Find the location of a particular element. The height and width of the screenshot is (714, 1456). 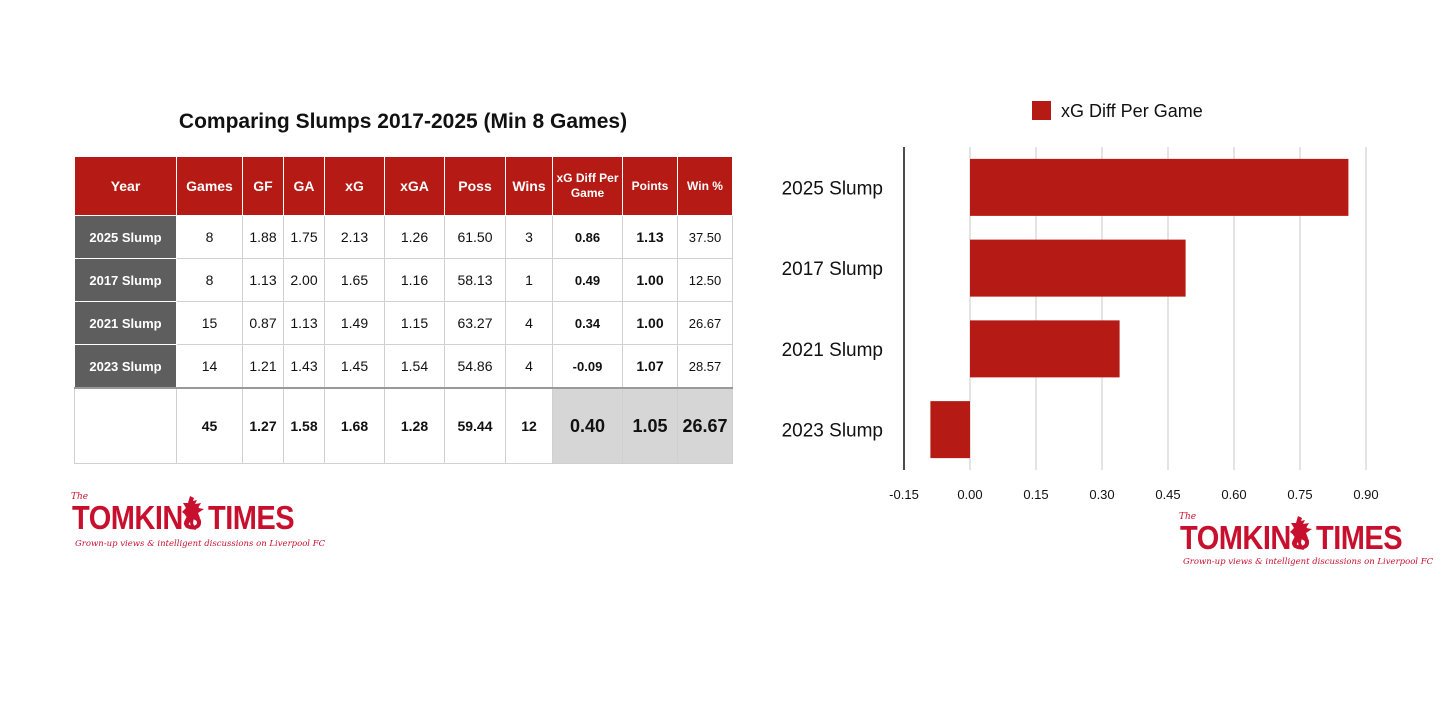

header-gf: GF is located at coordinates (263, 186).